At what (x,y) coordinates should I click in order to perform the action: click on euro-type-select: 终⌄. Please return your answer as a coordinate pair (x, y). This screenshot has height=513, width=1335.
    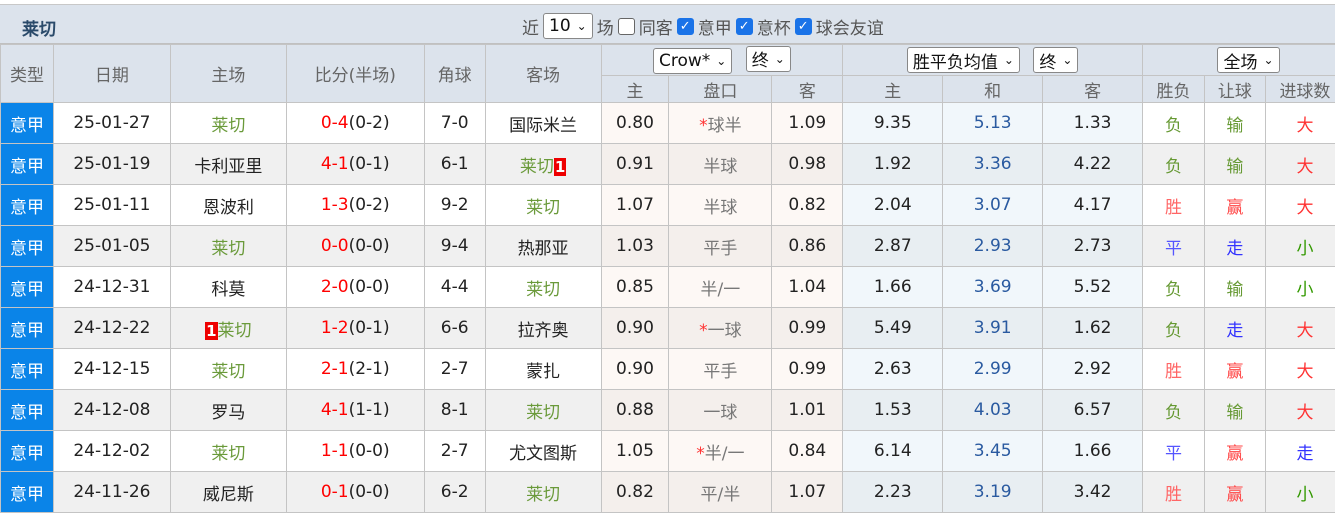
    Looking at the image, I should click on (1055, 60).